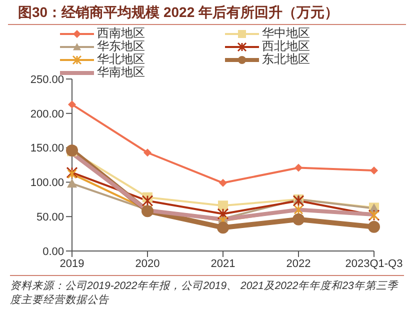  What do you see at coordinates (47, 114) in the screenshot?
I see `y-tick-label: 200.00` at bounding box center [47, 114].